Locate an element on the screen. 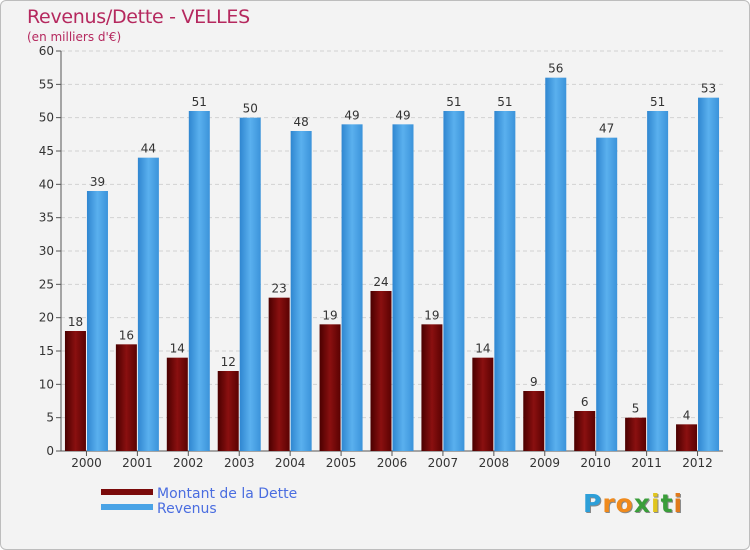  value-label-revenue-2007: 51 is located at coordinates (453, 102).